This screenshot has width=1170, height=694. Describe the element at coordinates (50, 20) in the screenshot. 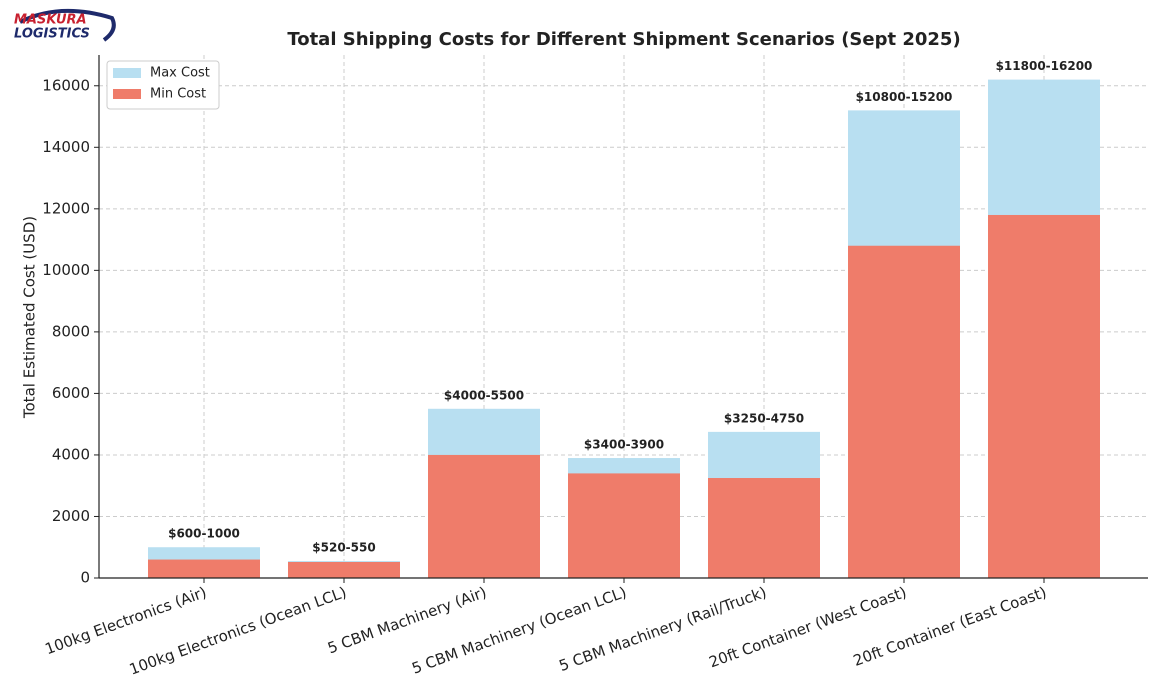

I see `logo-text: MASKURA` at that location.